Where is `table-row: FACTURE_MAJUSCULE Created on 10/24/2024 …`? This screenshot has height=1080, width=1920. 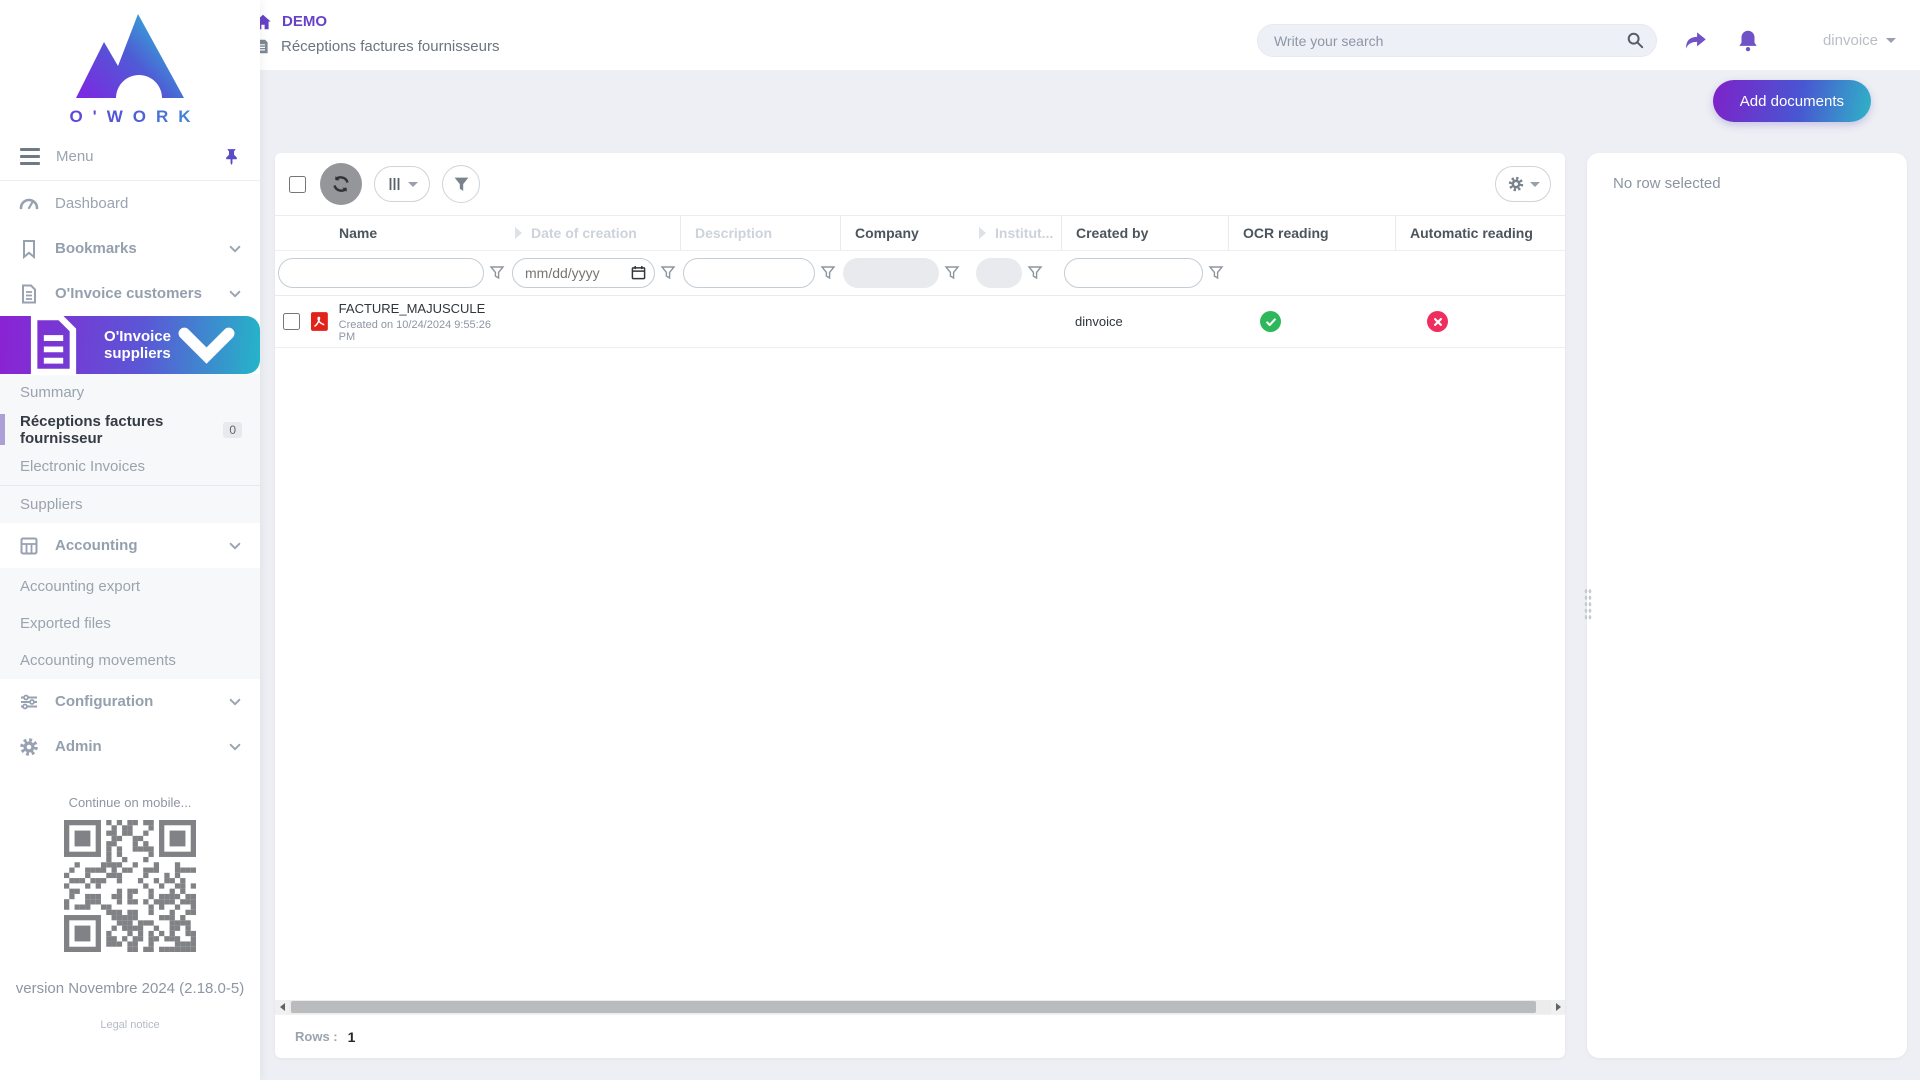
table-row: FACTURE_MAJUSCULE Created on 10/24/2024 … is located at coordinates (920, 322).